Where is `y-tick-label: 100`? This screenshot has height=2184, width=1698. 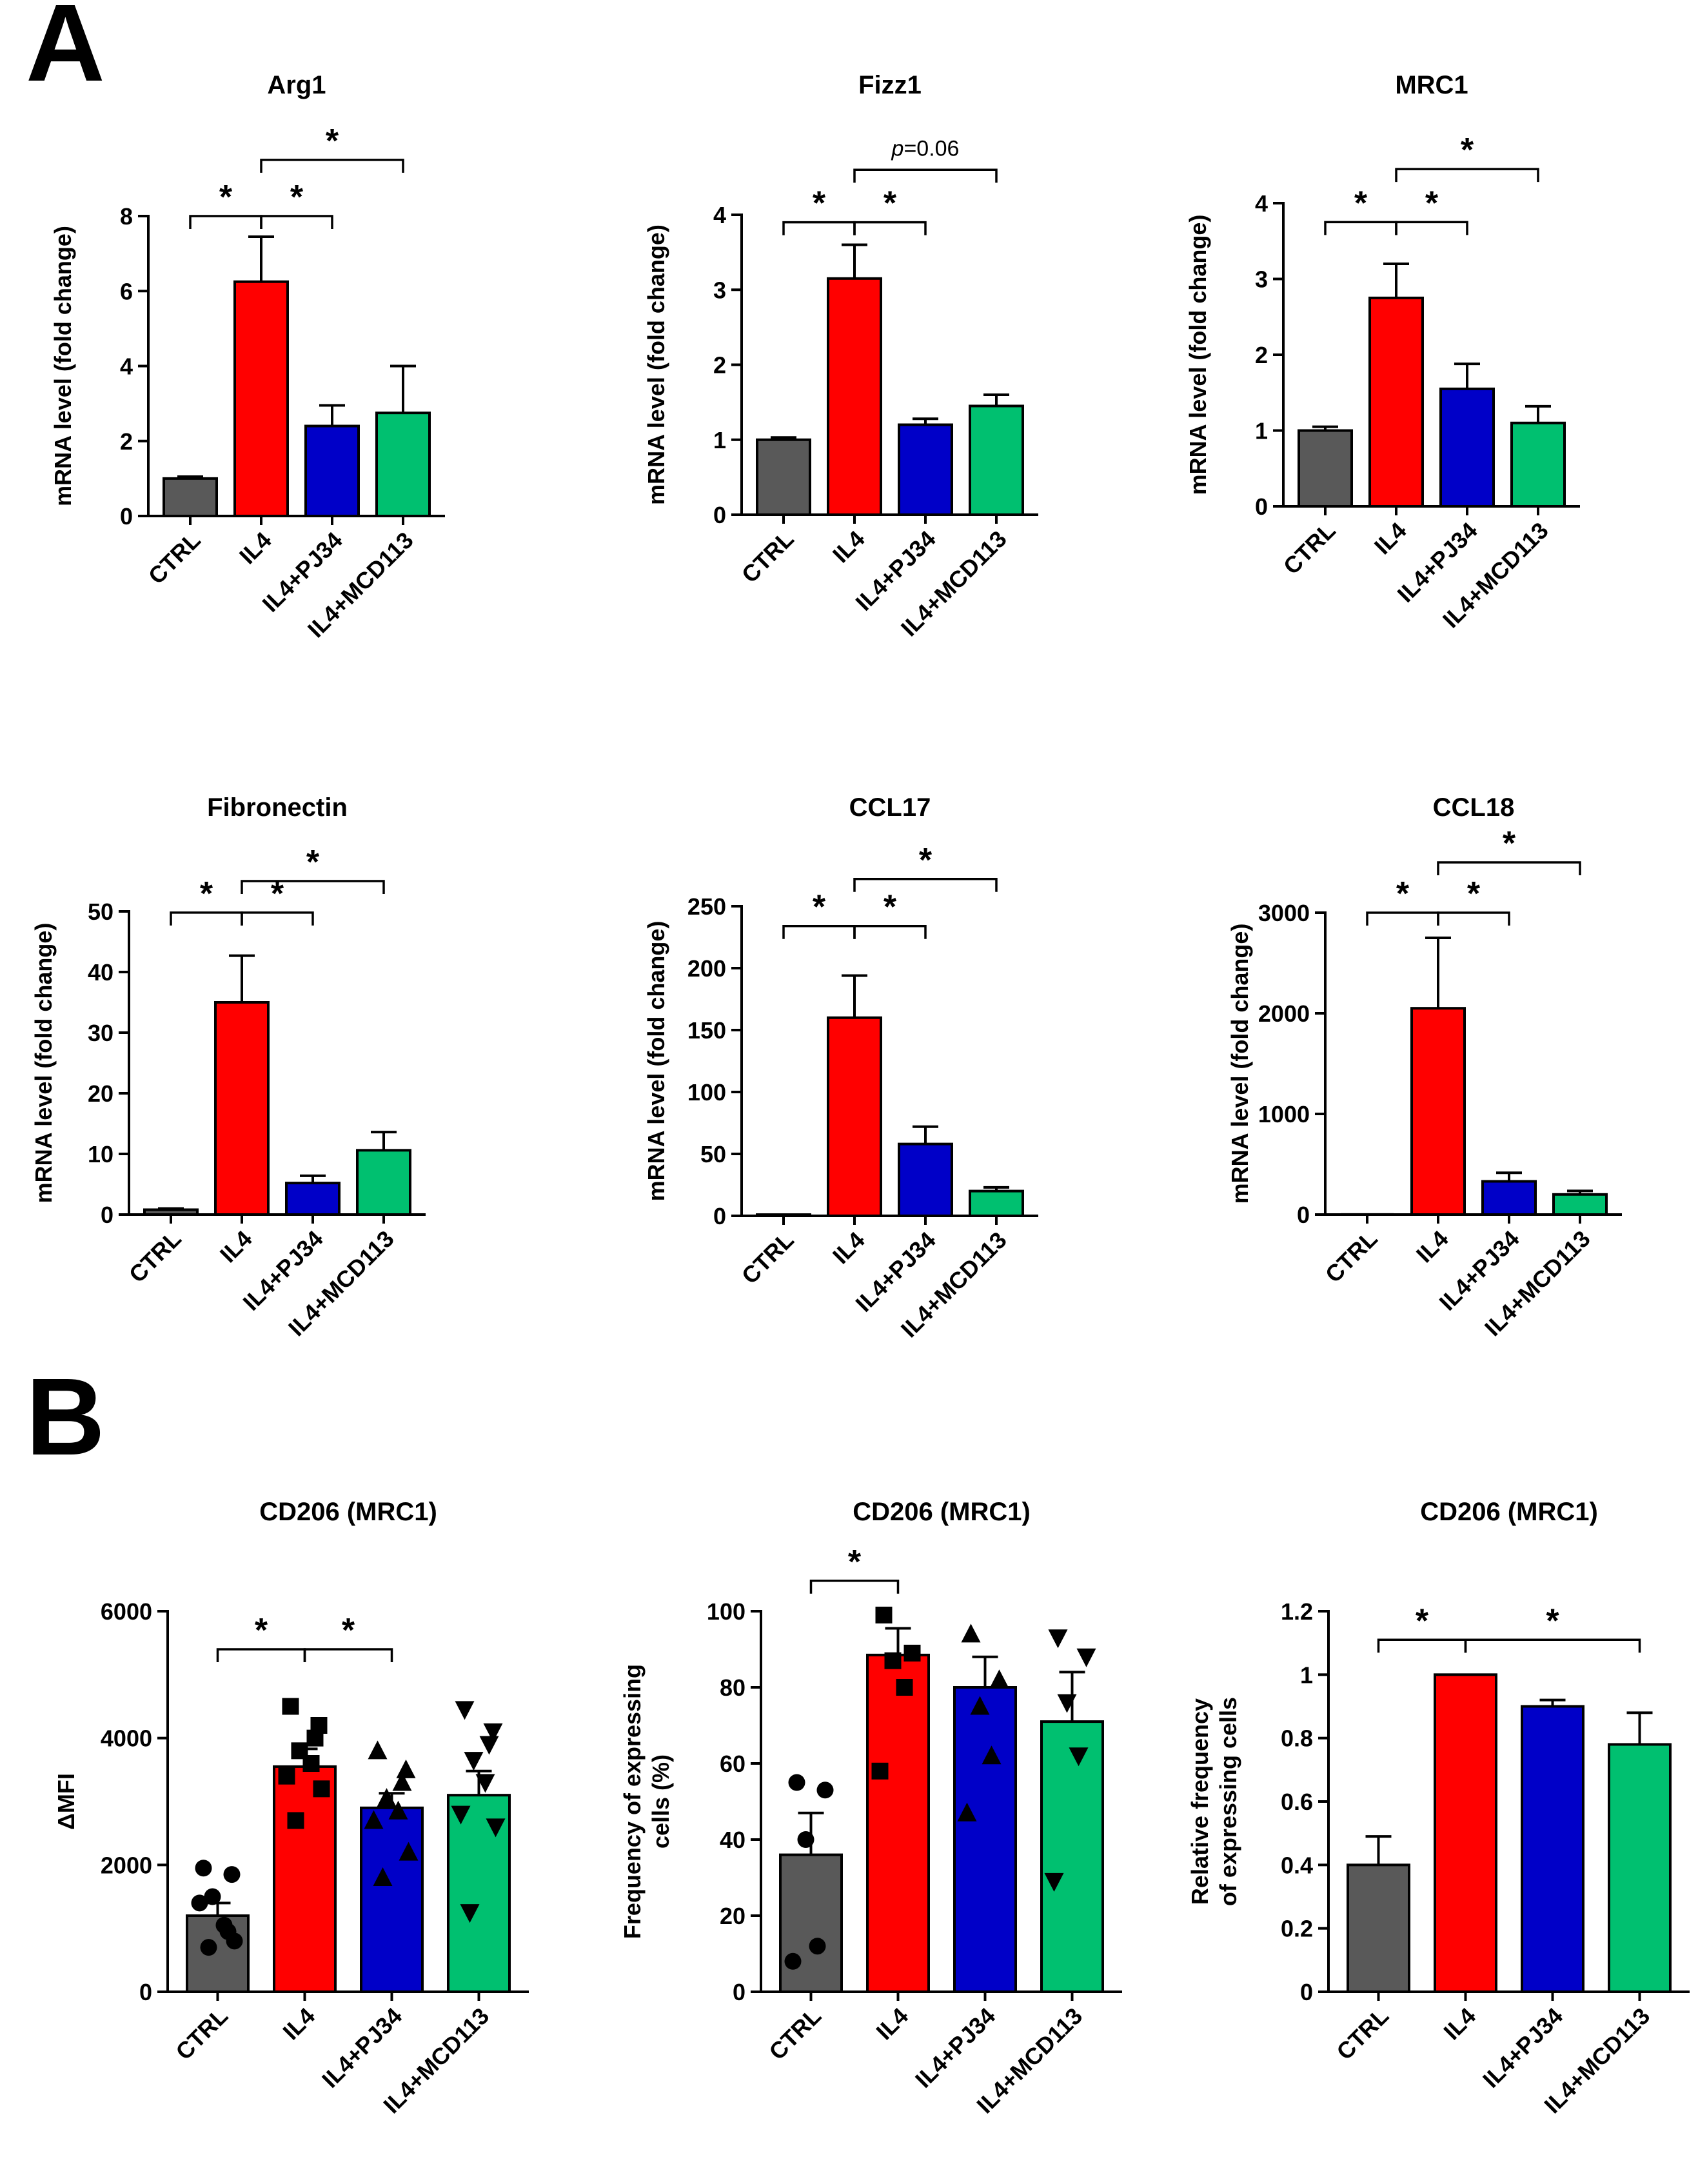 y-tick-label: 100 is located at coordinates (706, 1092).